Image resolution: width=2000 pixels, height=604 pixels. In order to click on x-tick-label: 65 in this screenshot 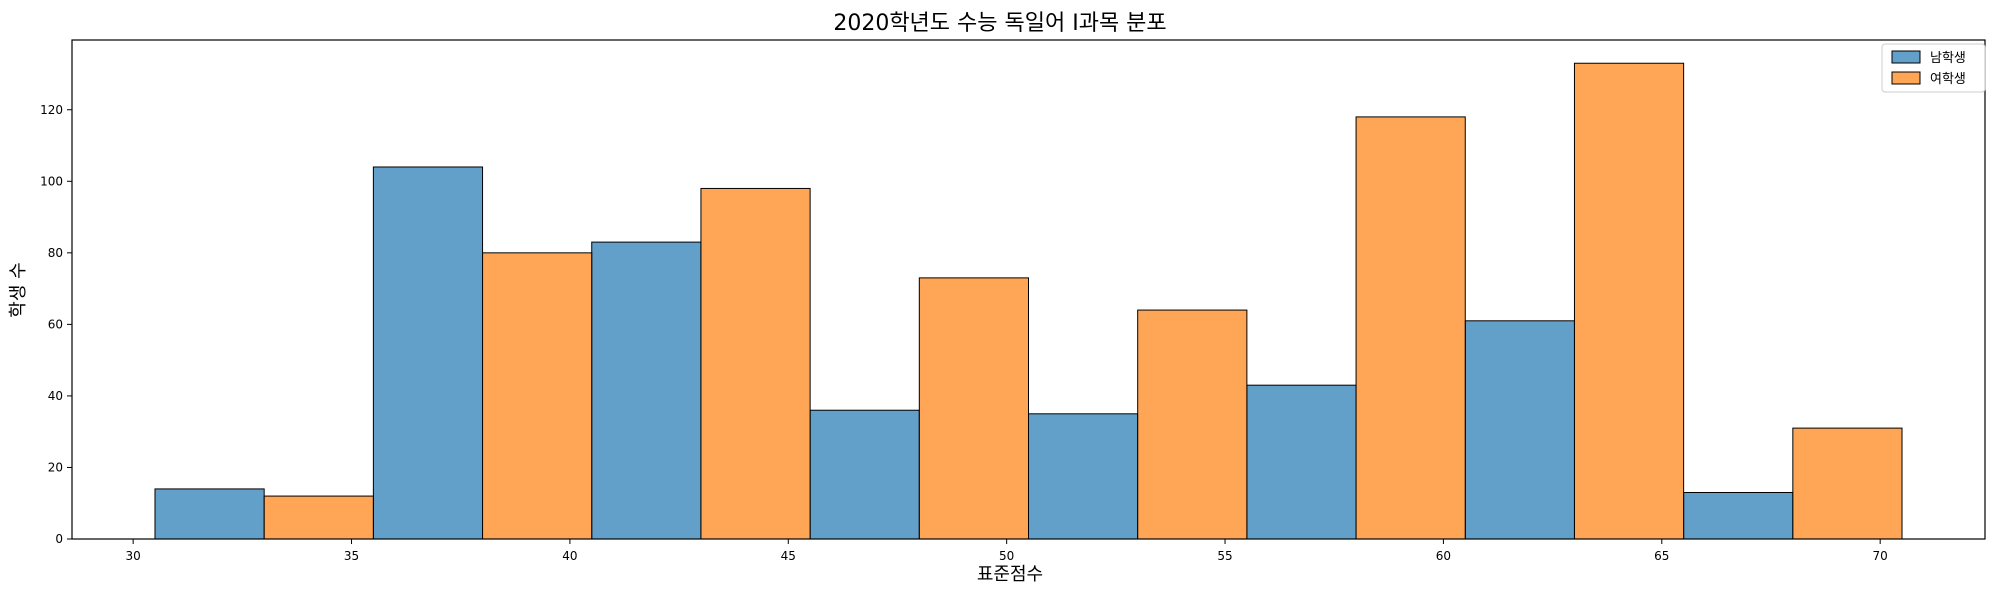, I will do `click(1661, 556)`.